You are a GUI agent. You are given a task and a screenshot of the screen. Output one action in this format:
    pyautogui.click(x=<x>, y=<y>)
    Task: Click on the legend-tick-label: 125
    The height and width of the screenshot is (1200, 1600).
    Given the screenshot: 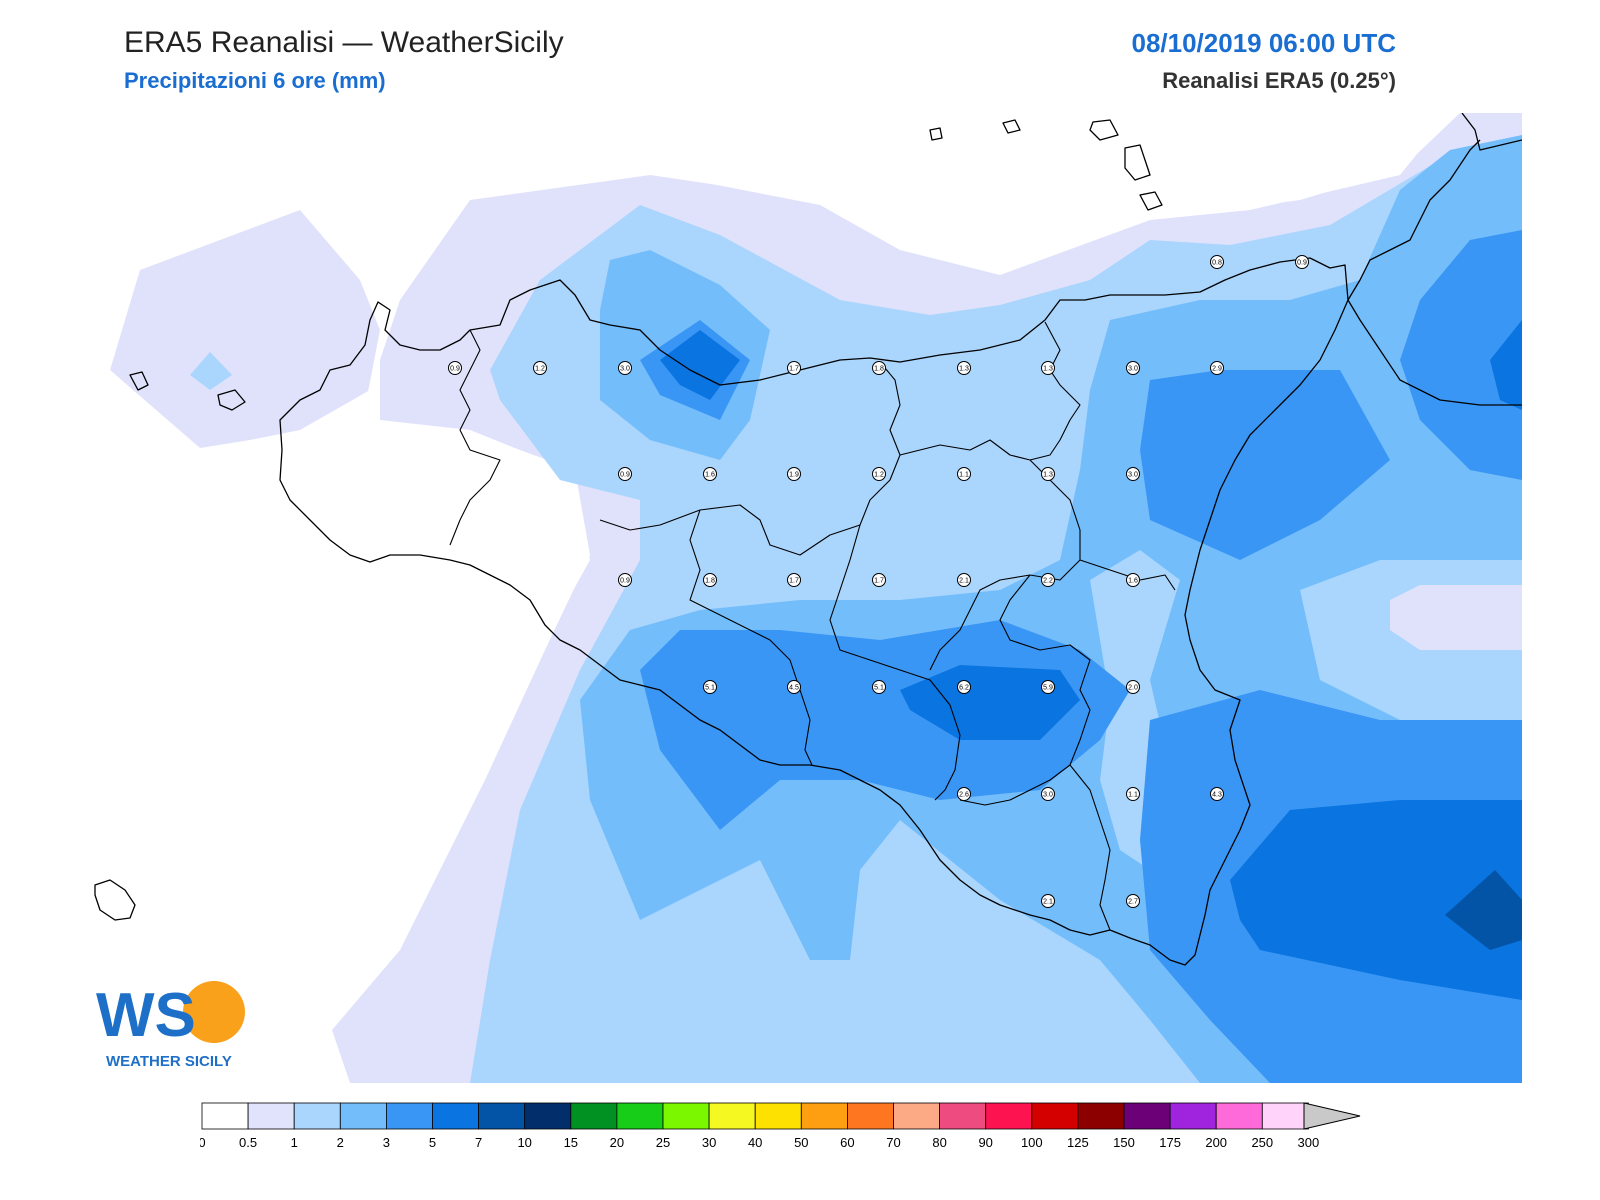 What is the action you would take?
    pyautogui.click(x=1078, y=1142)
    